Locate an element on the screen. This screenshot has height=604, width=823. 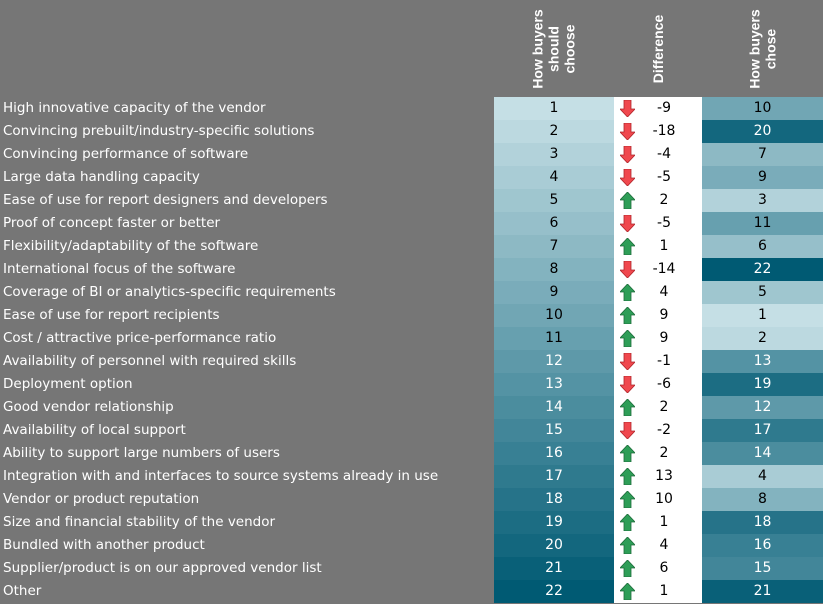
should-rank-cell: 17 is located at coordinates (554, 476).